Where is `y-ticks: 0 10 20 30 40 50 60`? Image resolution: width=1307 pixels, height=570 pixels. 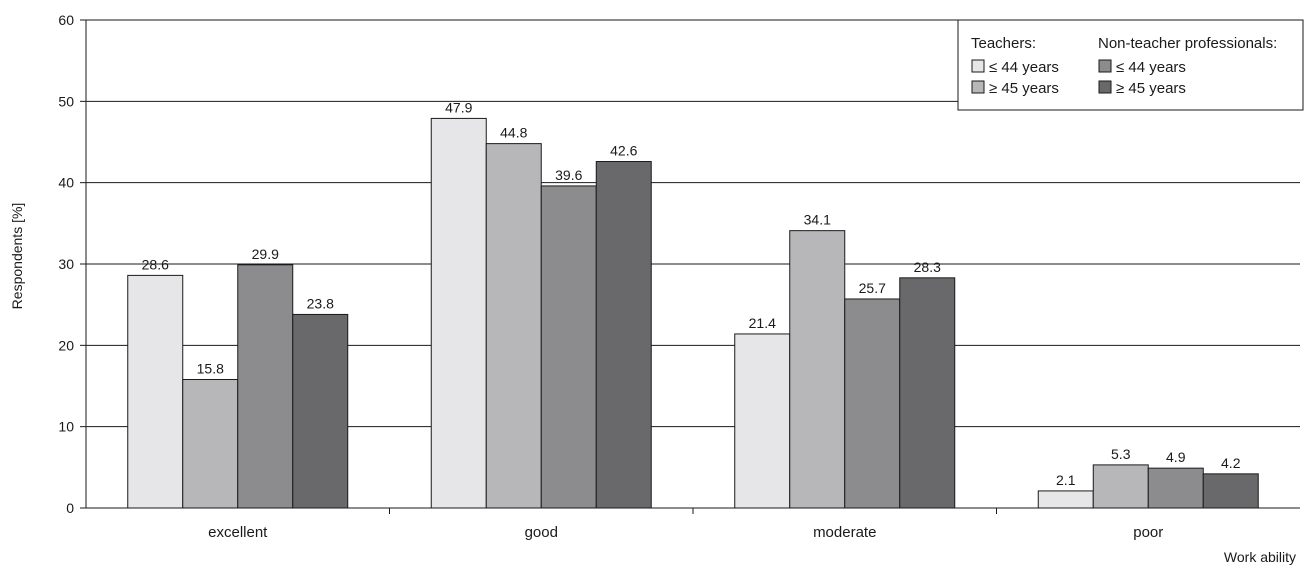 y-ticks: 0 10 20 30 40 50 60 is located at coordinates (72, 264).